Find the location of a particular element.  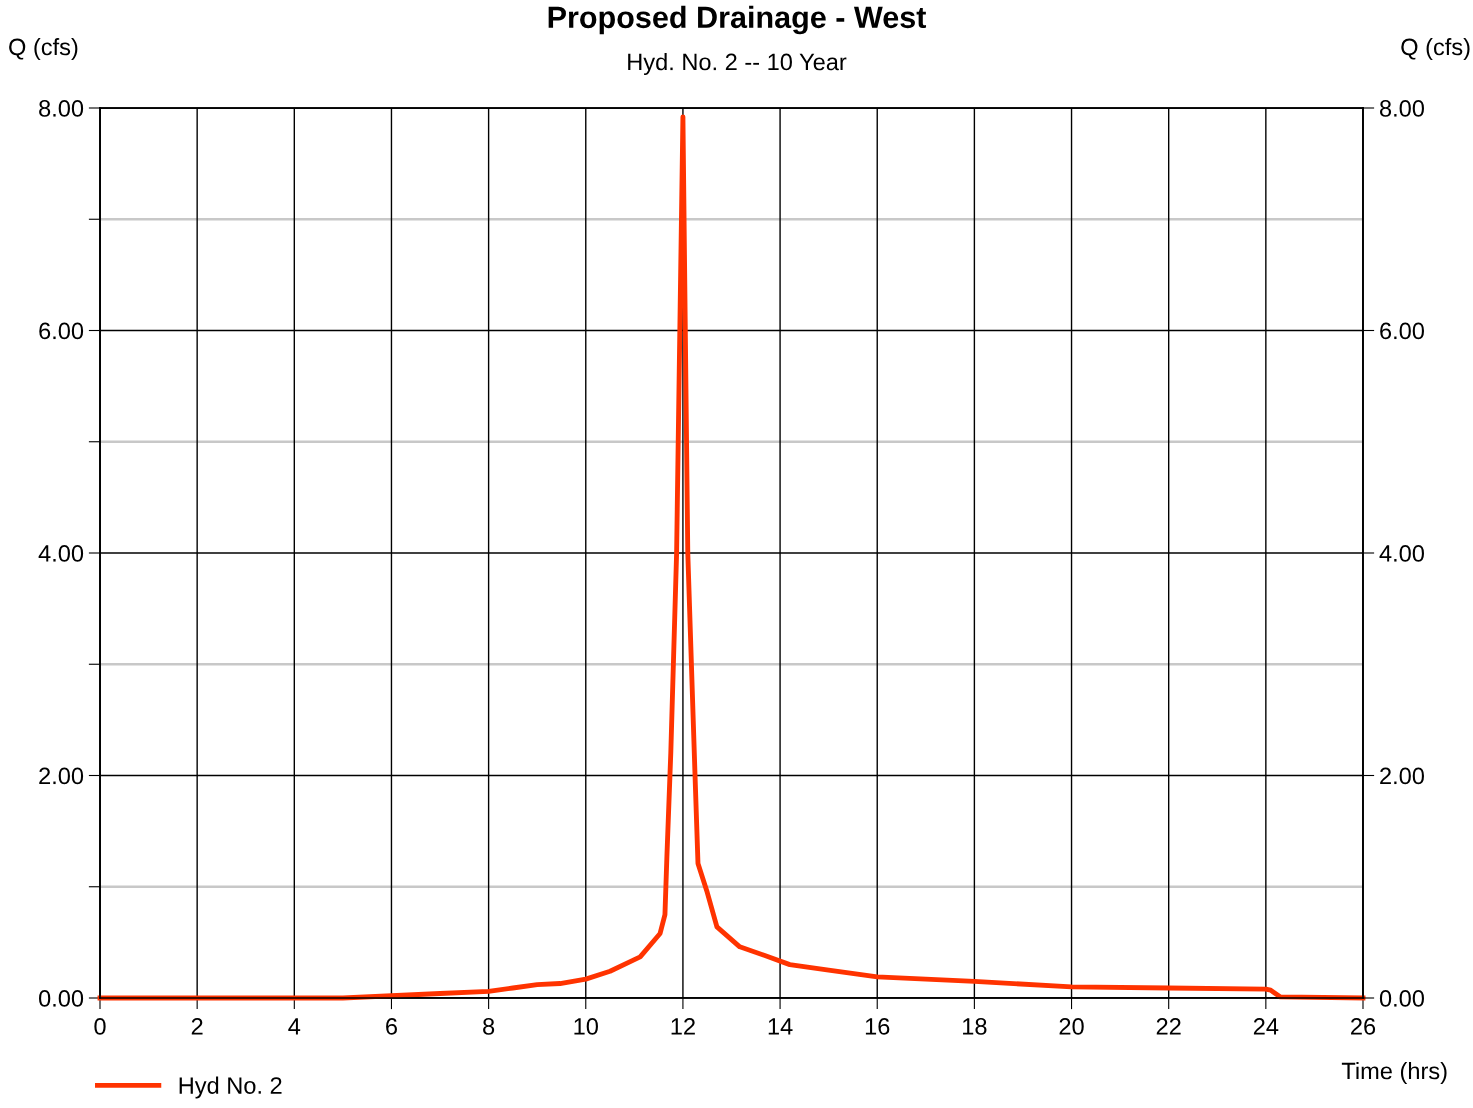

x-tick-label: 18 is located at coordinates (975, 1026).